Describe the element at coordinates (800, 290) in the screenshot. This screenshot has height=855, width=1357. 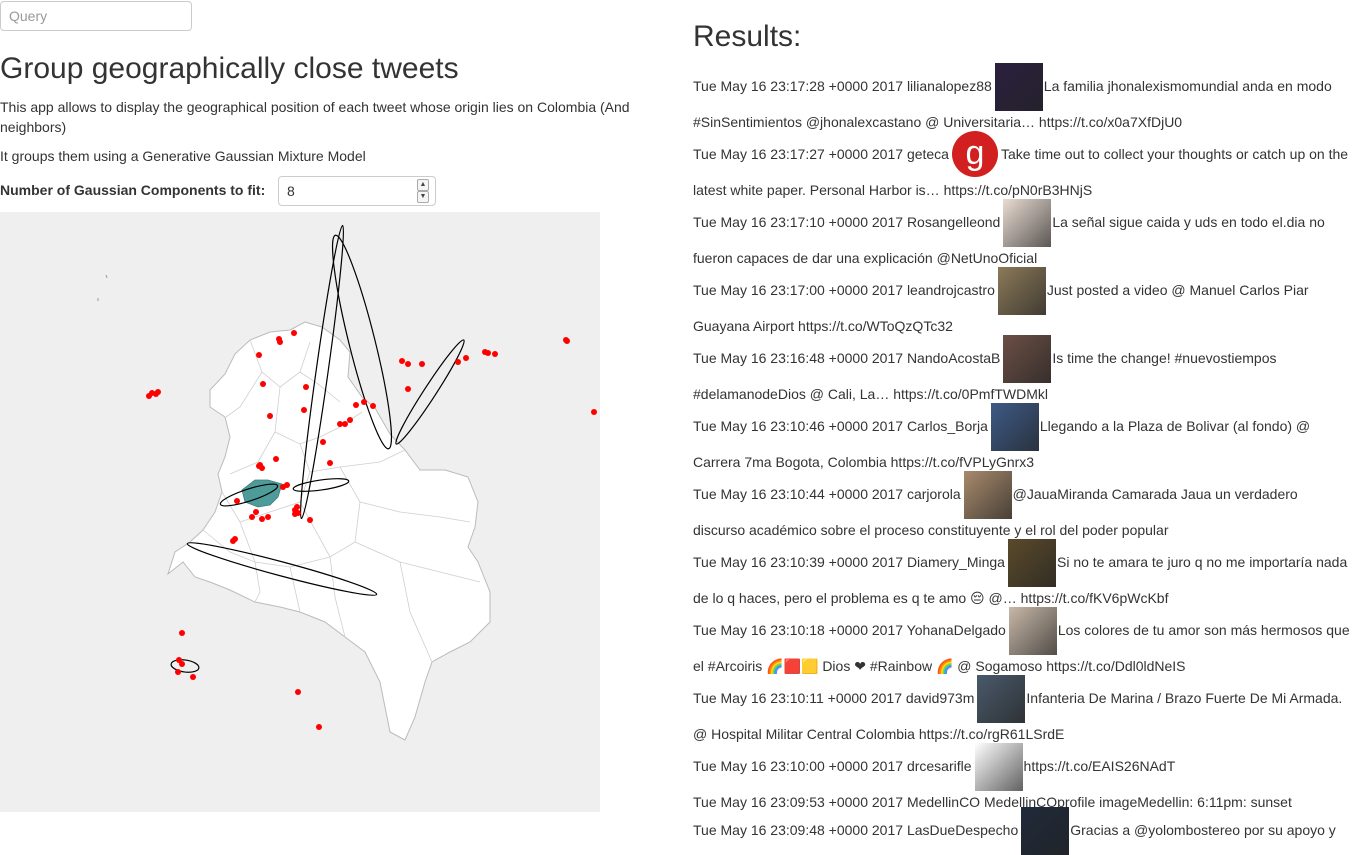
I see `tweet-time: Tue May 16 23:17:00 +0000 2017` at that location.